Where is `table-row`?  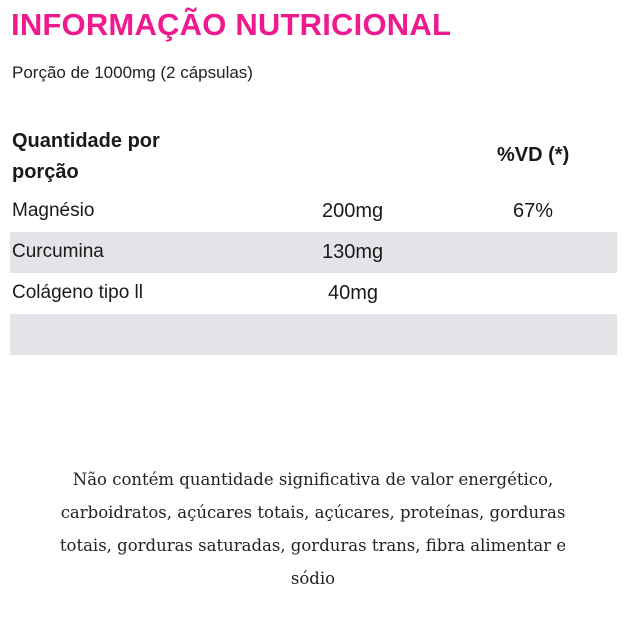 table-row is located at coordinates (313, 334).